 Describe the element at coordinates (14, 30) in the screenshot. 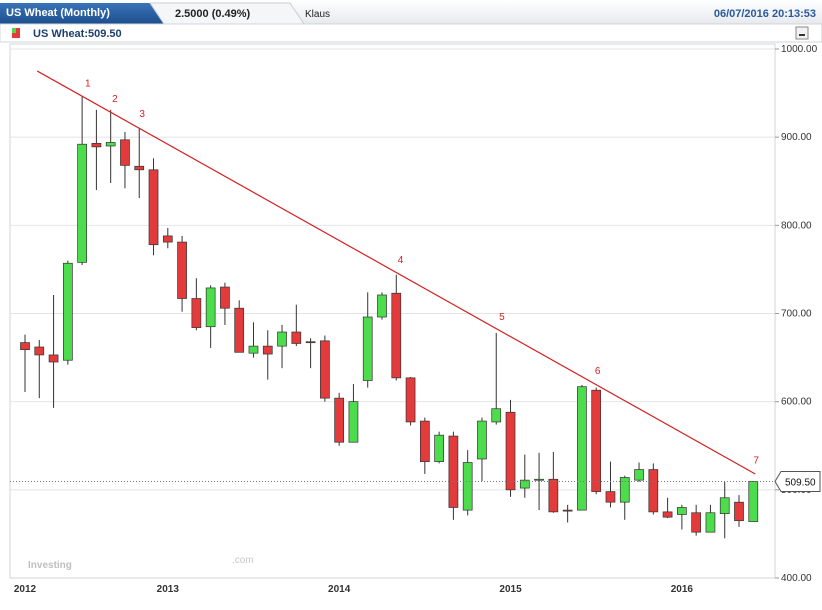

I see `legend-icon-up` at that location.